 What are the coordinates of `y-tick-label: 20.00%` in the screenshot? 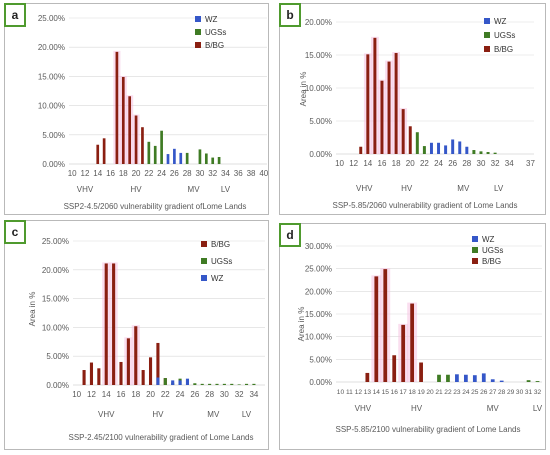 It's located at (55, 270).